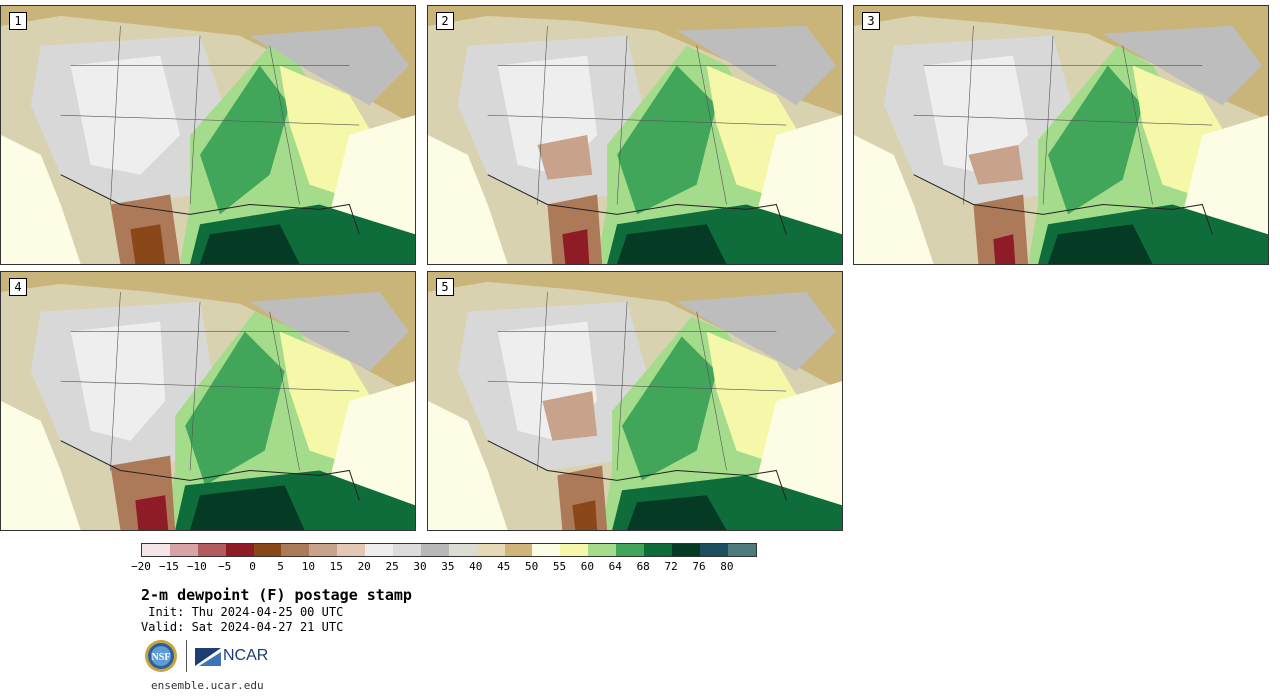 This screenshot has height=696, width=1280. What do you see at coordinates (671, 566) in the screenshot?
I see `colorbar-tick-label: 72` at bounding box center [671, 566].